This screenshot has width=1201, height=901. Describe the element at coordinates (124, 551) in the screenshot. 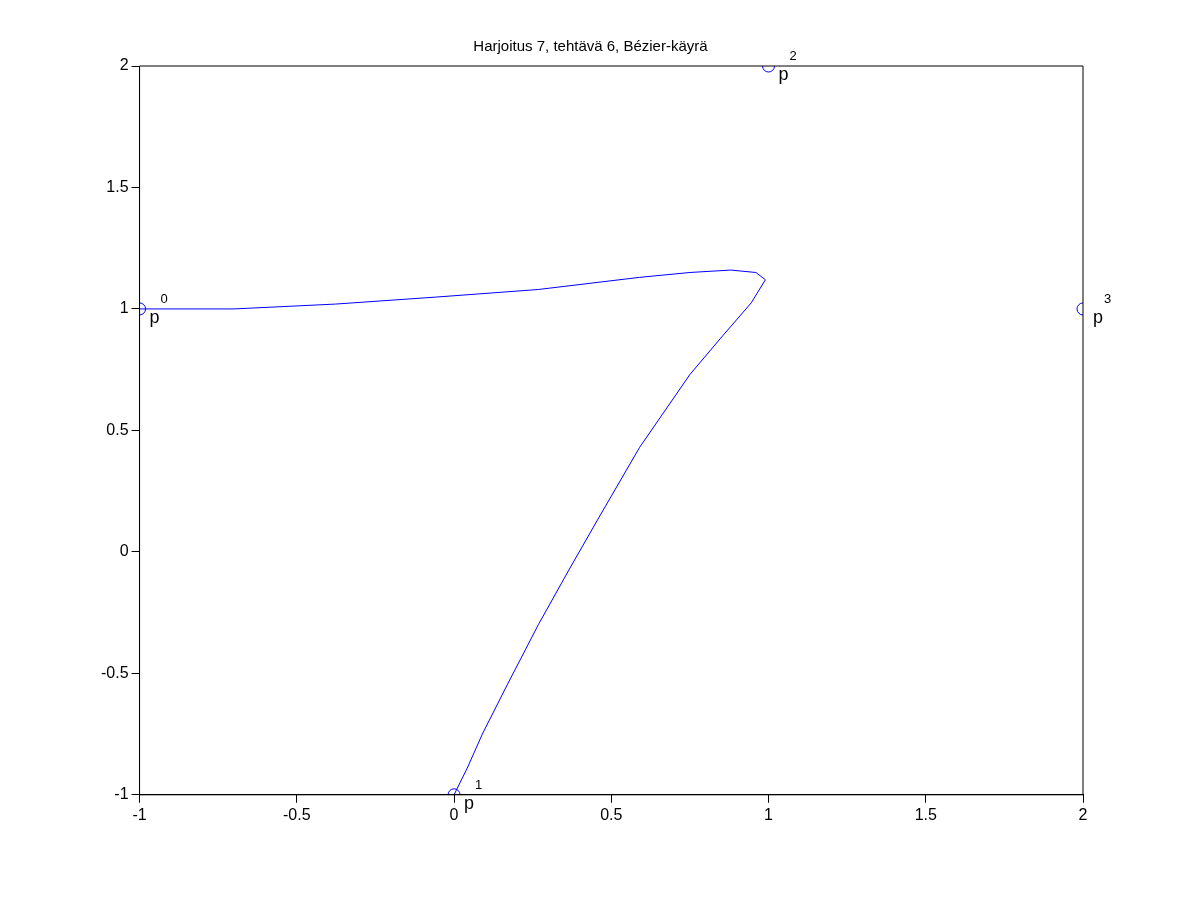

I see `y-tick-label: 0` at that location.